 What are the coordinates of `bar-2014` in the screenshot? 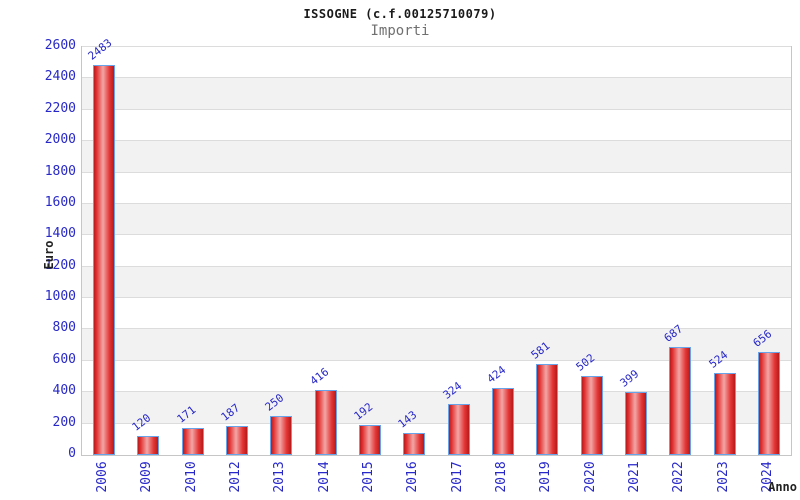 It's located at (325, 422).